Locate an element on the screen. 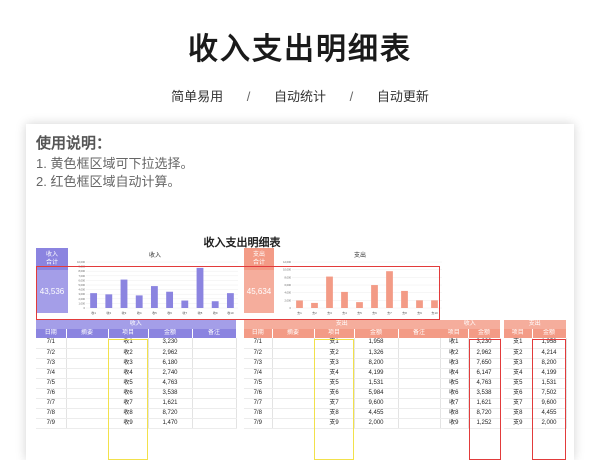  income-summary-row: 收1 3,230 is located at coordinates (470, 343).